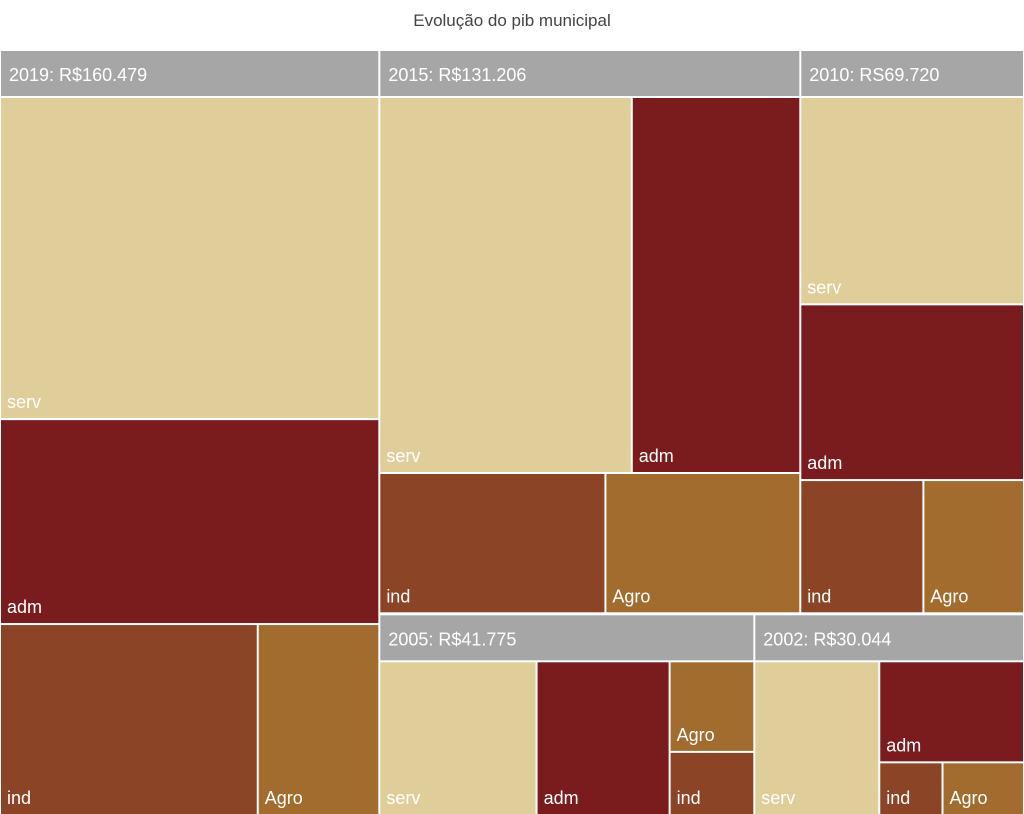 The image size is (1024, 814). What do you see at coordinates (512, 20) in the screenshot?
I see `chart-title: Evolução do pib municipal` at bounding box center [512, 20].